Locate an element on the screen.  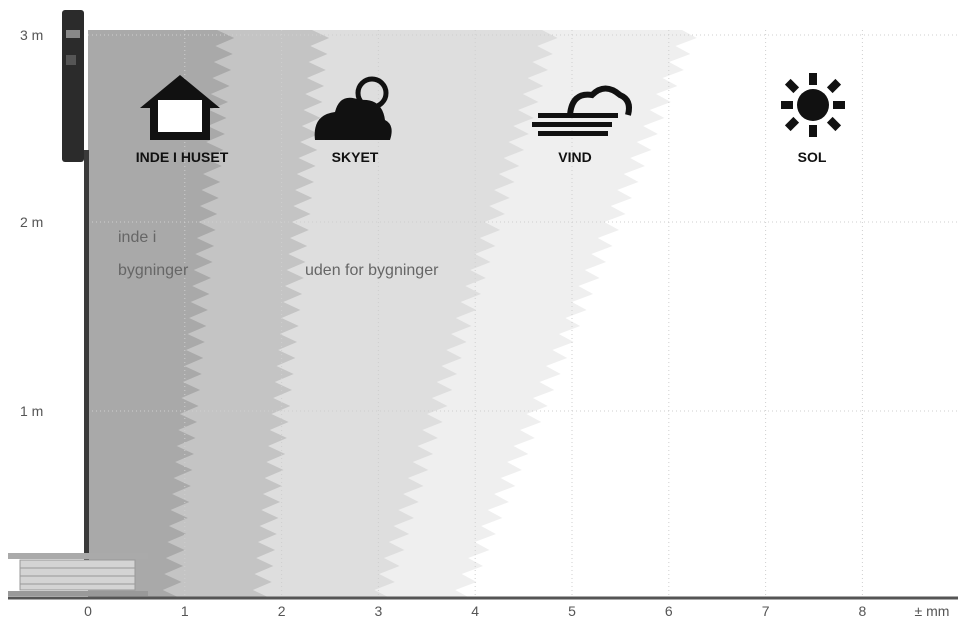
house-icon is located at coordinates (180, 107).